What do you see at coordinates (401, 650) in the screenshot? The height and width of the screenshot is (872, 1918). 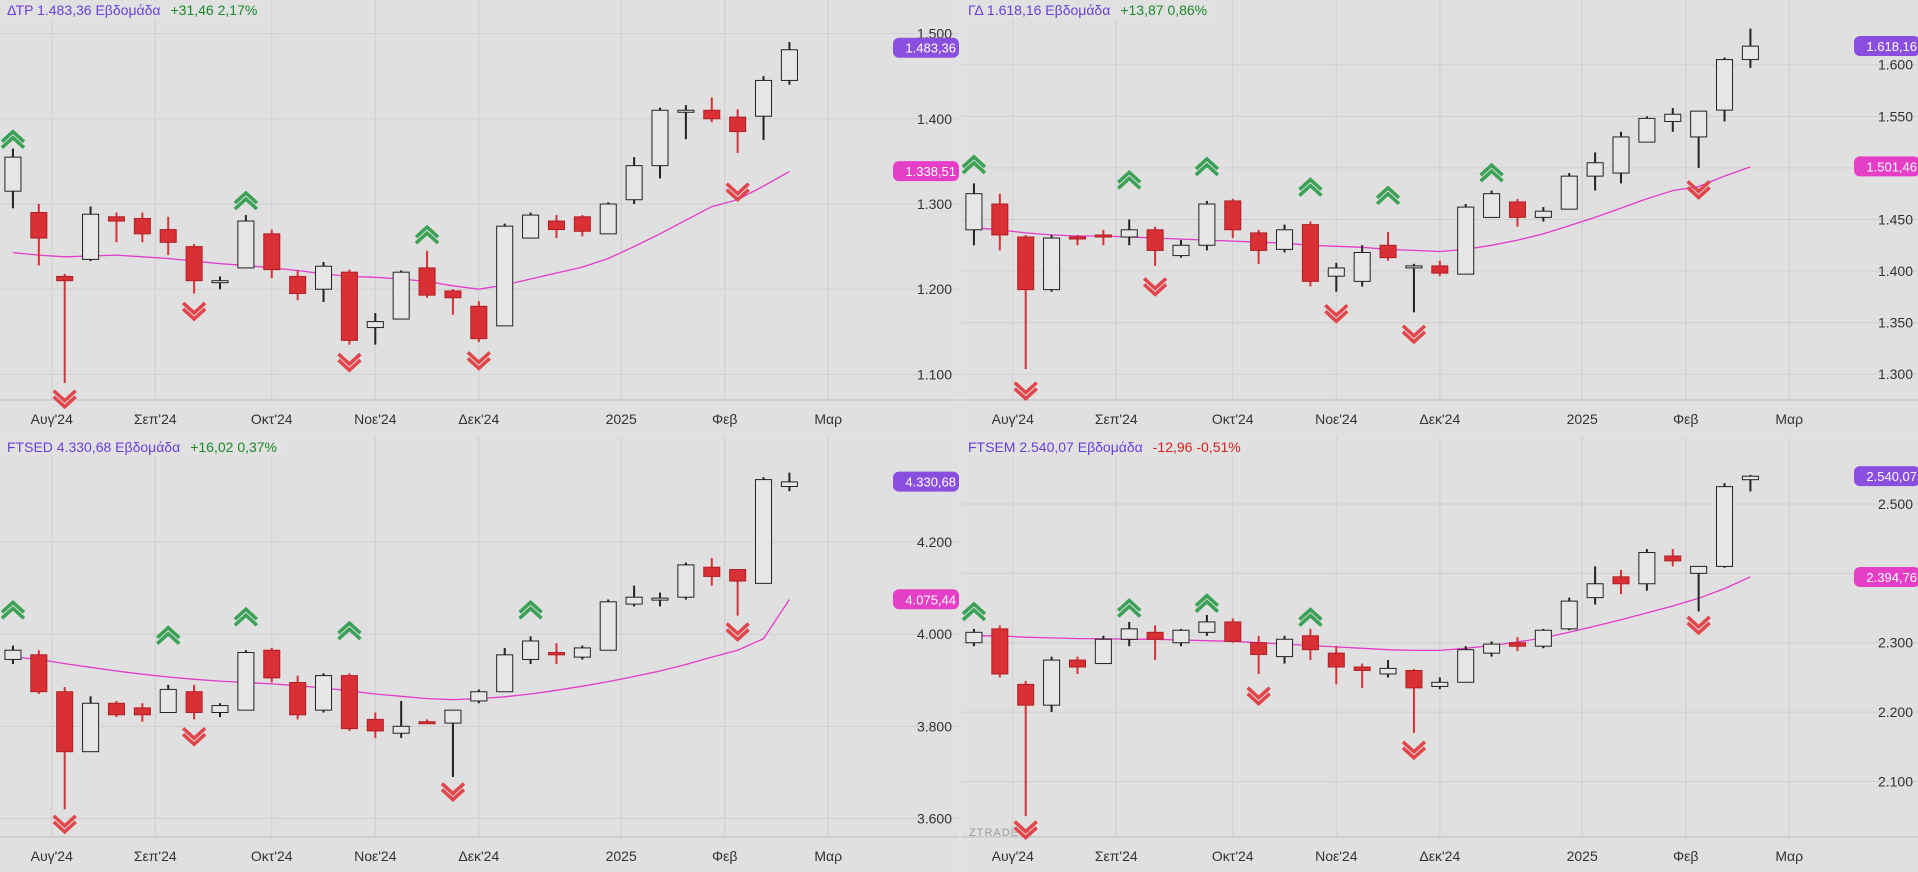 I see `moving-average-line` at bounding box center [401, 650].